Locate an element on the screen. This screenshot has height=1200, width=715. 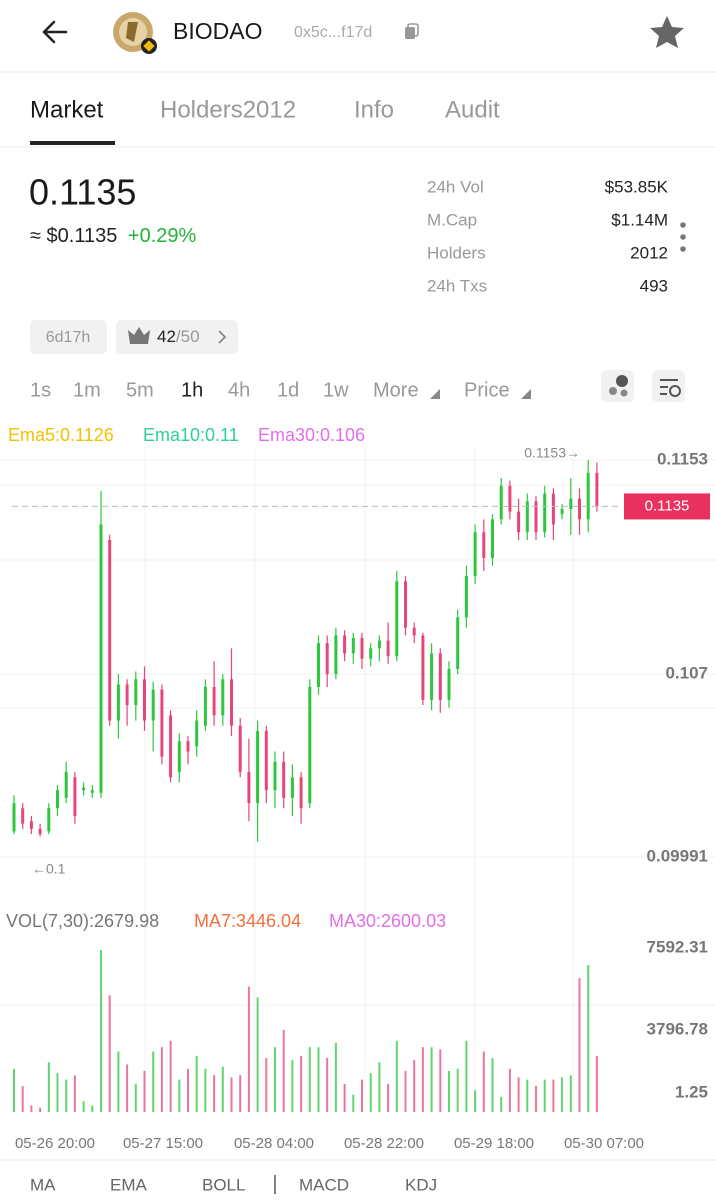
tab-underline is located at coordinates (72, 143).